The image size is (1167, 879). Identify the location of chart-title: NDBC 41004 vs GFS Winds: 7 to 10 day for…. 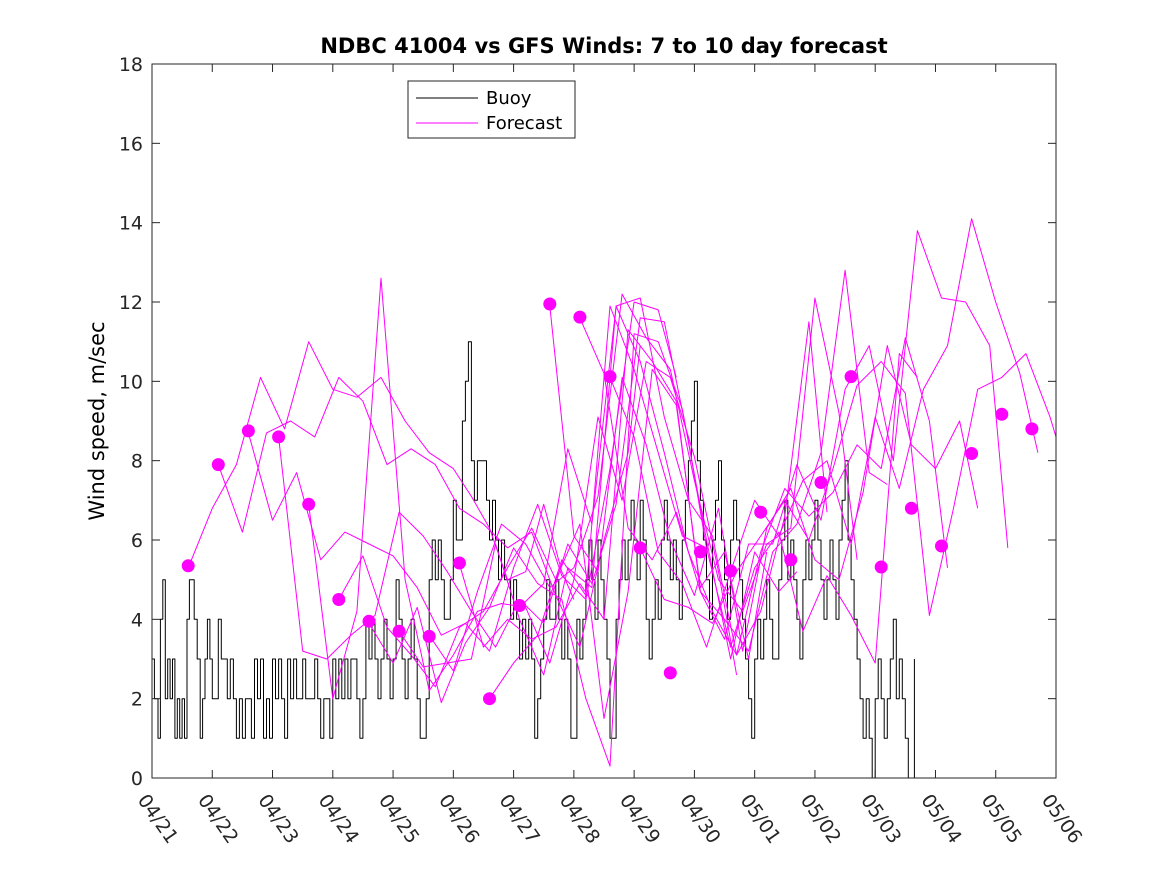
(603, 46).